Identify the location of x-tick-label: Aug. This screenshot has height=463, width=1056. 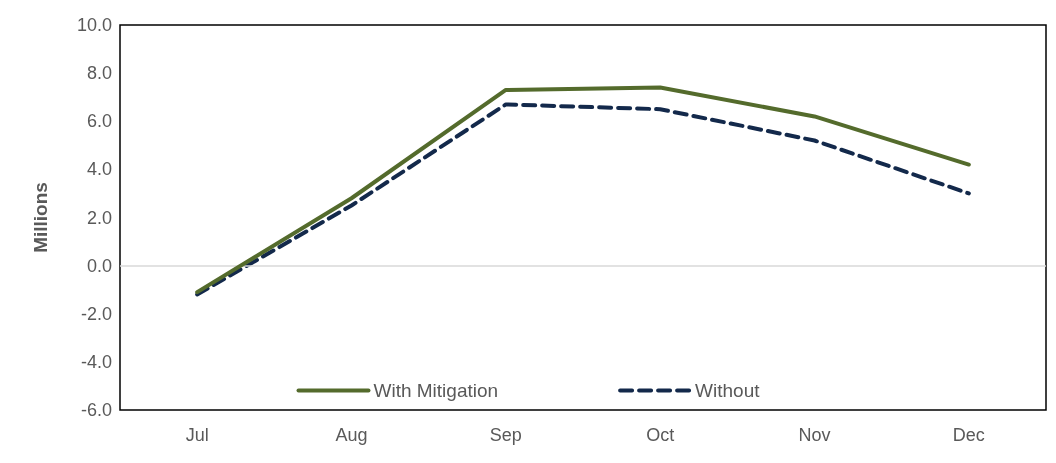
(351, 435).